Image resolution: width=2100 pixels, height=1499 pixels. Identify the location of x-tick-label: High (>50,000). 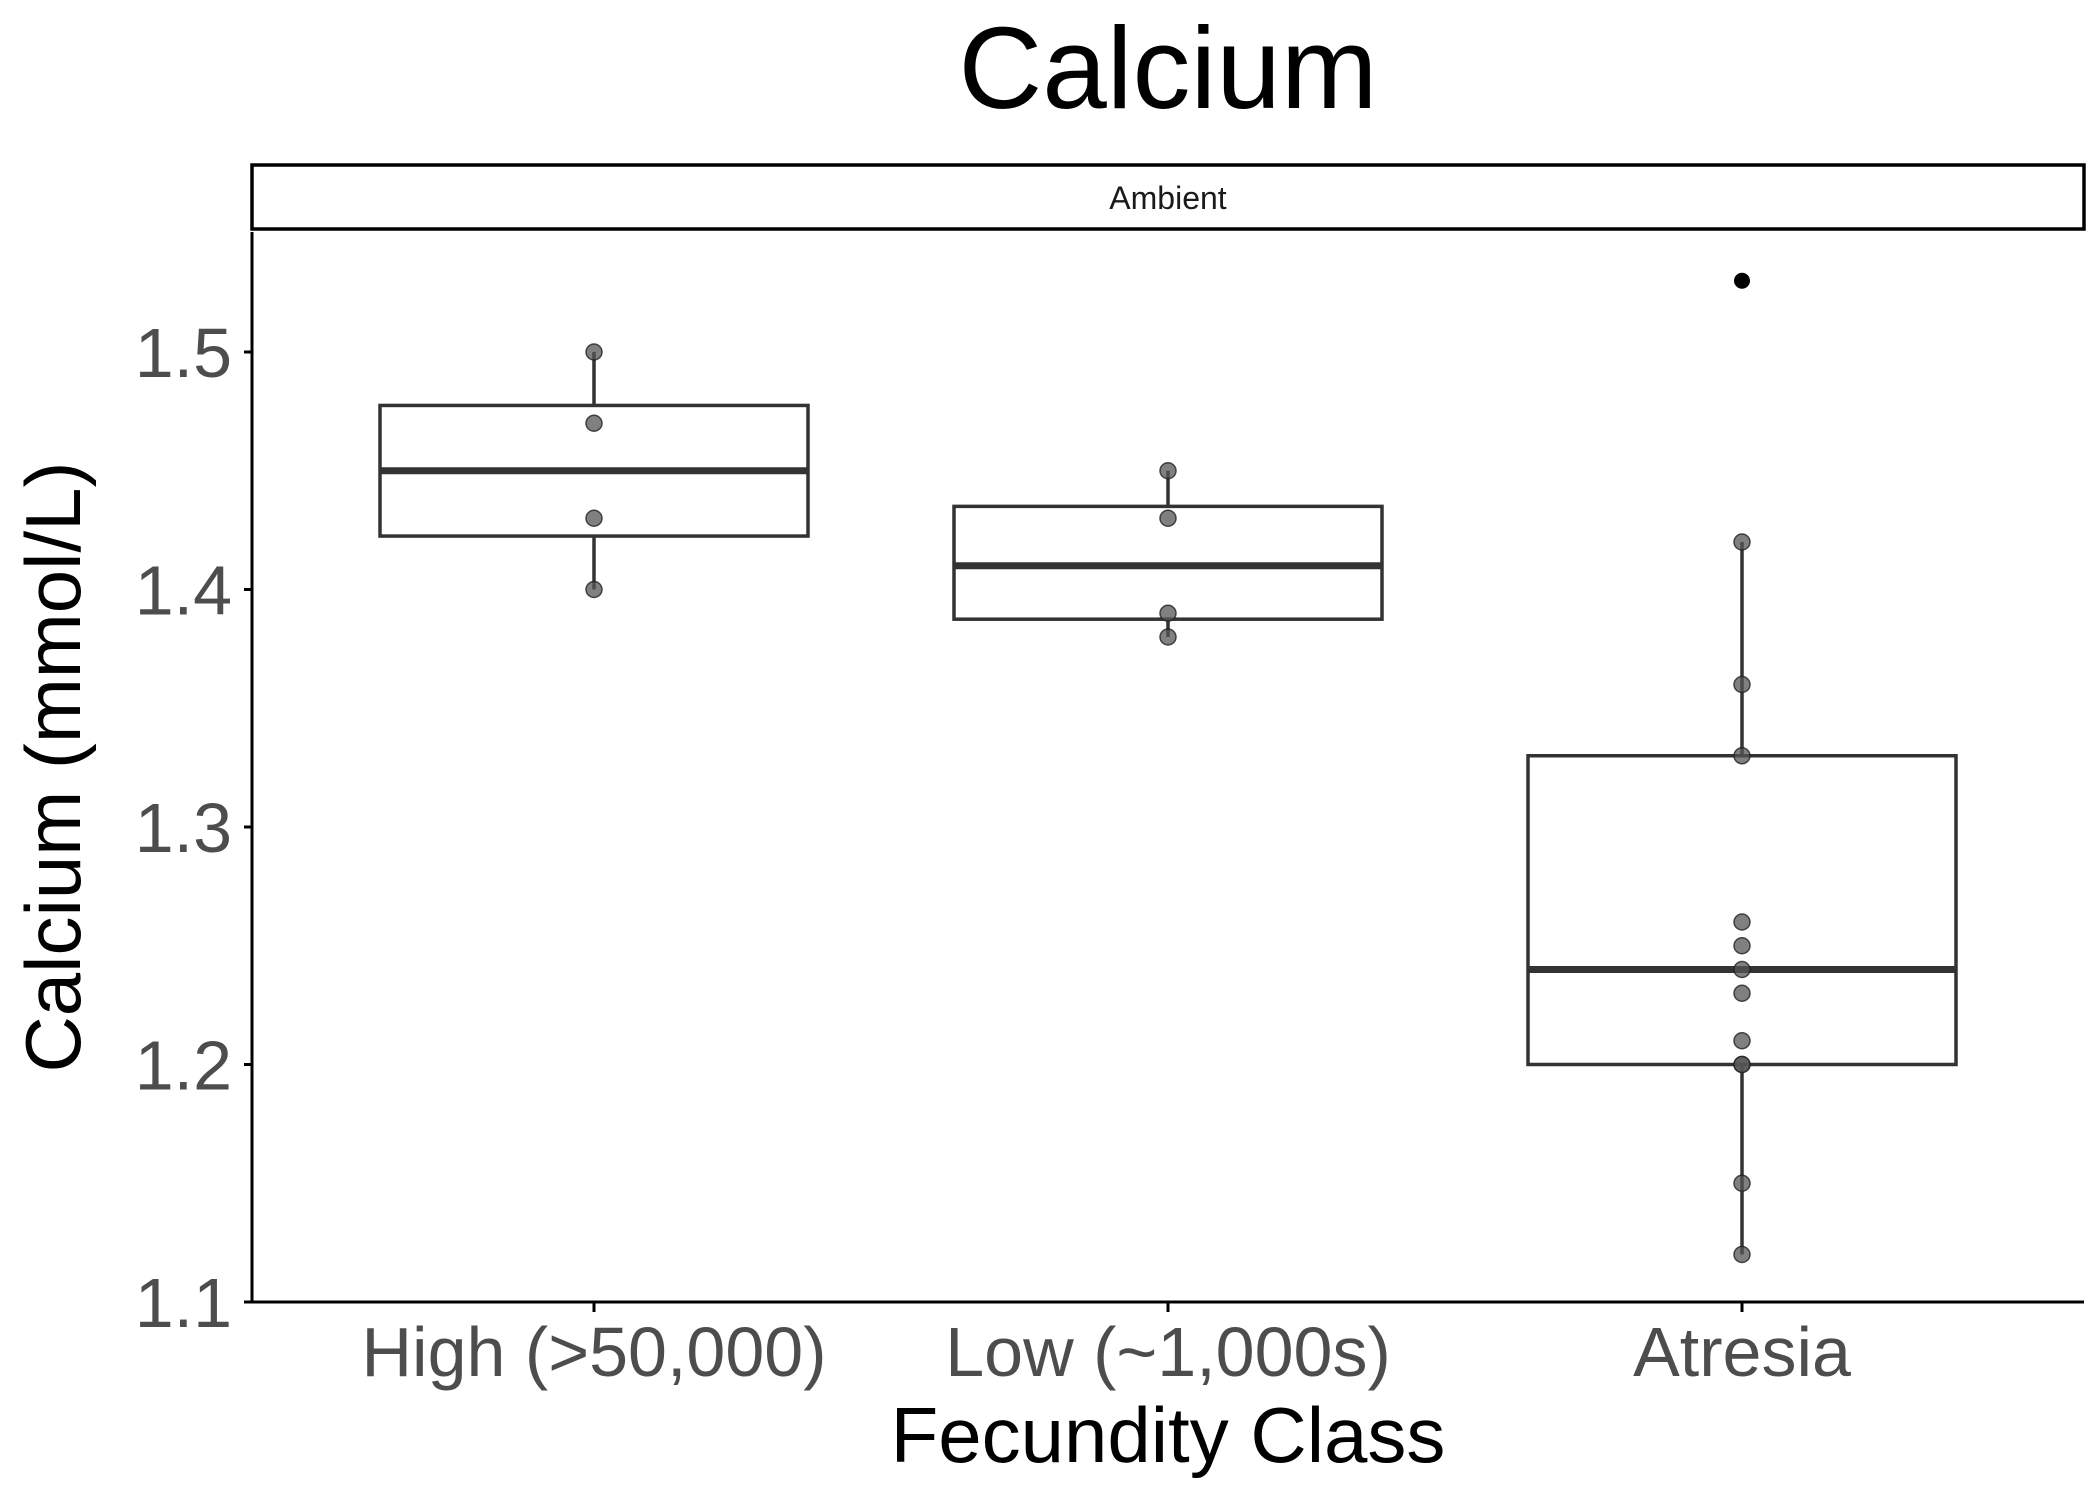
(593, 1352).